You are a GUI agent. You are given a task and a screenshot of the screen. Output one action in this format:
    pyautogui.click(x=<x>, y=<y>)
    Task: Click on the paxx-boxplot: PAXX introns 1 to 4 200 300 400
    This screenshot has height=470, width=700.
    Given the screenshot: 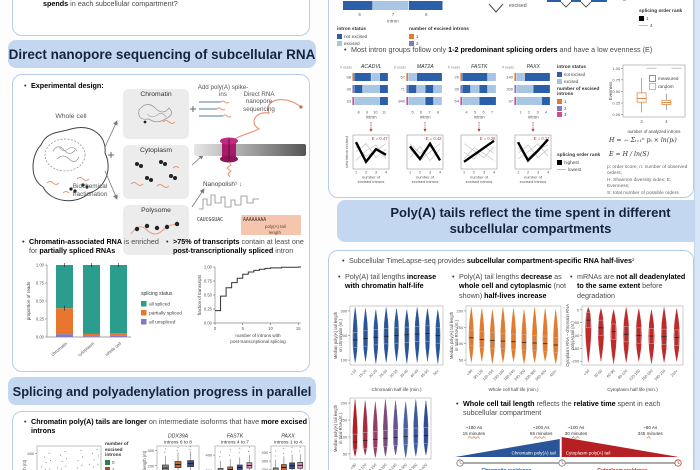 What is the action you would take?
    pyautogui.click(x=283, y=451)
    